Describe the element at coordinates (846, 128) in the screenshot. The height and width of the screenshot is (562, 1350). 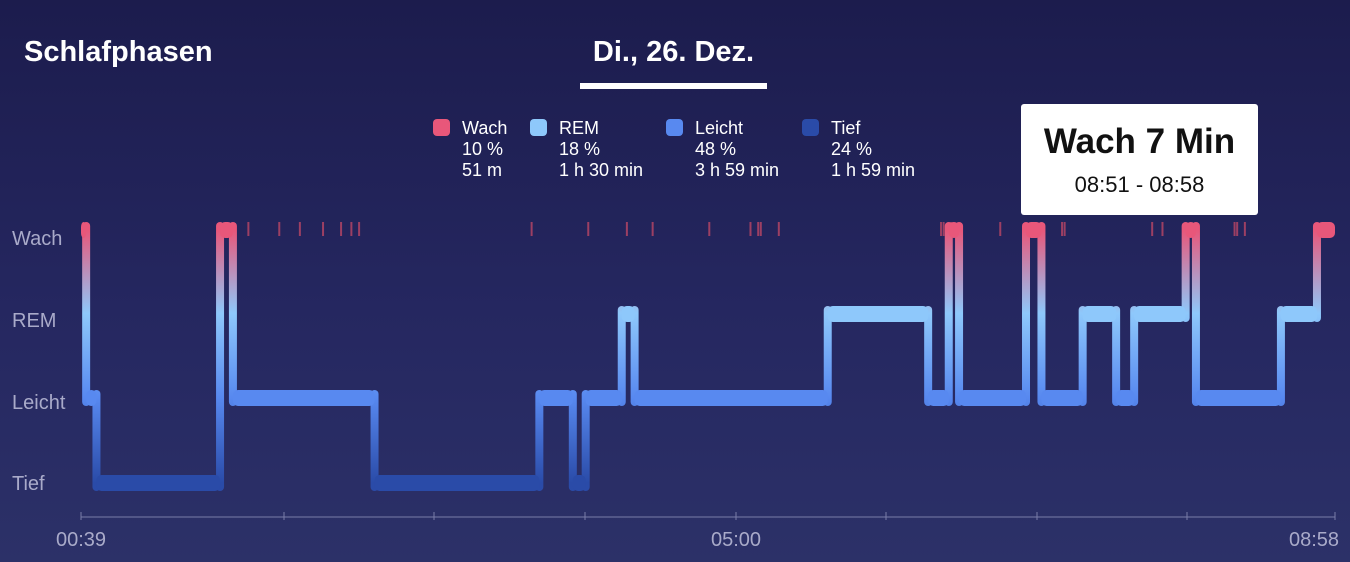
I see `legend-label: Tief` at that location.